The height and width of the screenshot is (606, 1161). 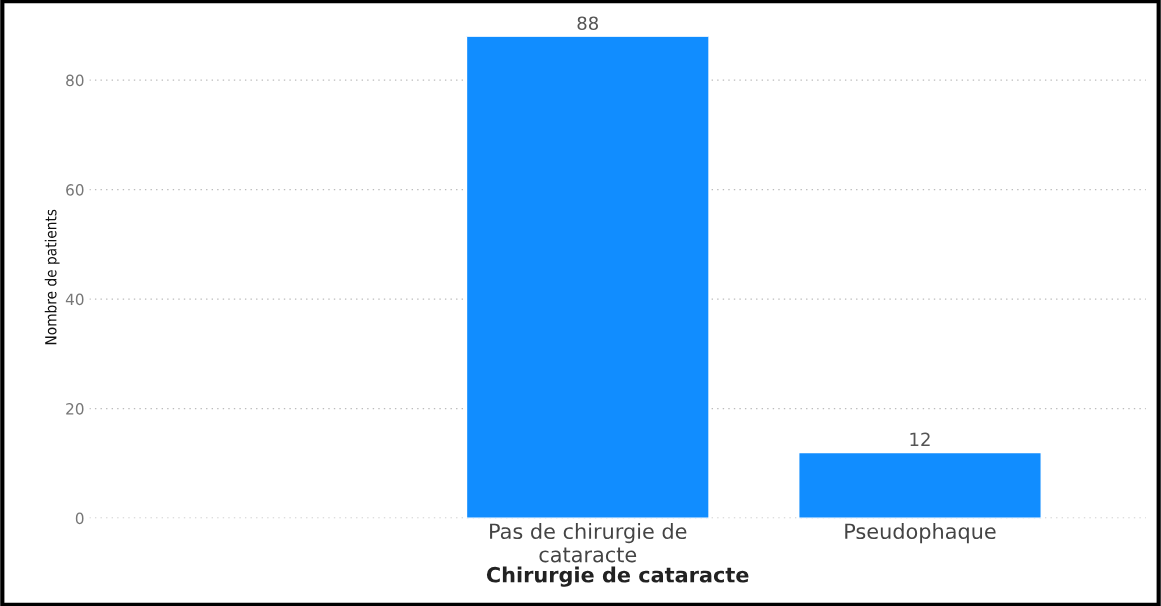 What do you see at coordinates (920, 533) in the screenshot?
I see `x-tick-label: Pseudophaque` at bounding box center [920, 533].